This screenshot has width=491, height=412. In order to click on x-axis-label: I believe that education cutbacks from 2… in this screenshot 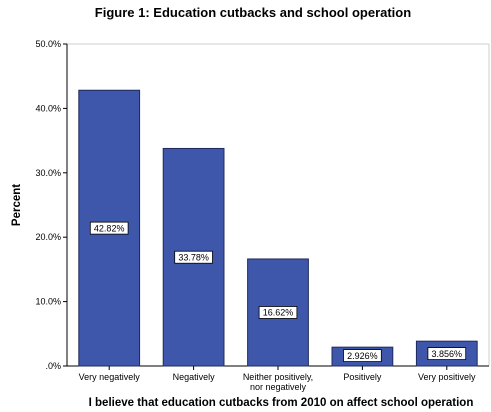, I will do `click(281, 403)`.